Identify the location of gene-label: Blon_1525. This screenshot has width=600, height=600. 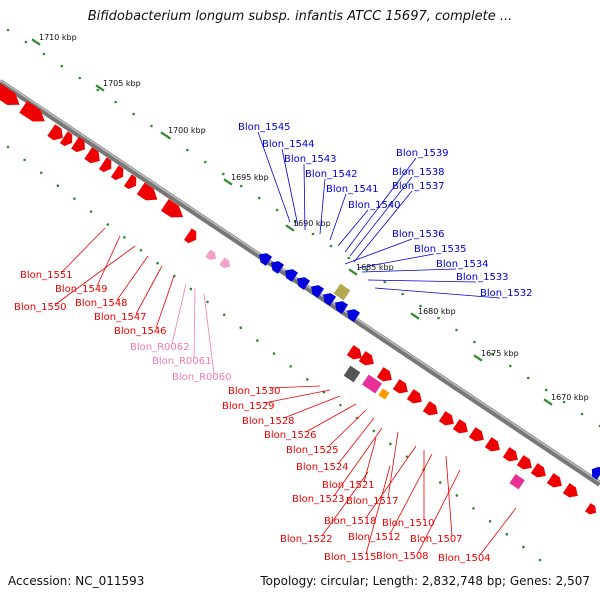
(312, 450).